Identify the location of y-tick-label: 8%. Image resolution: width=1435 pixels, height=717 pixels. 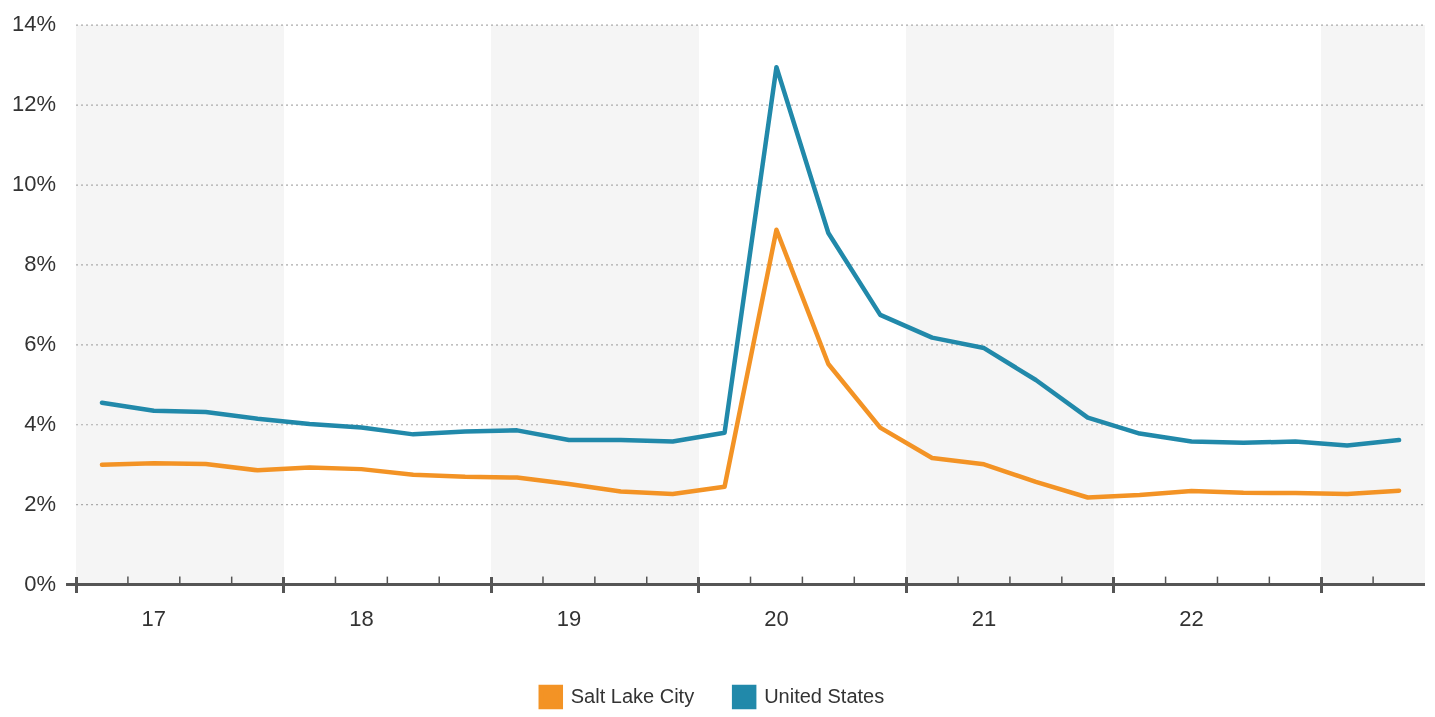
(40, 264).